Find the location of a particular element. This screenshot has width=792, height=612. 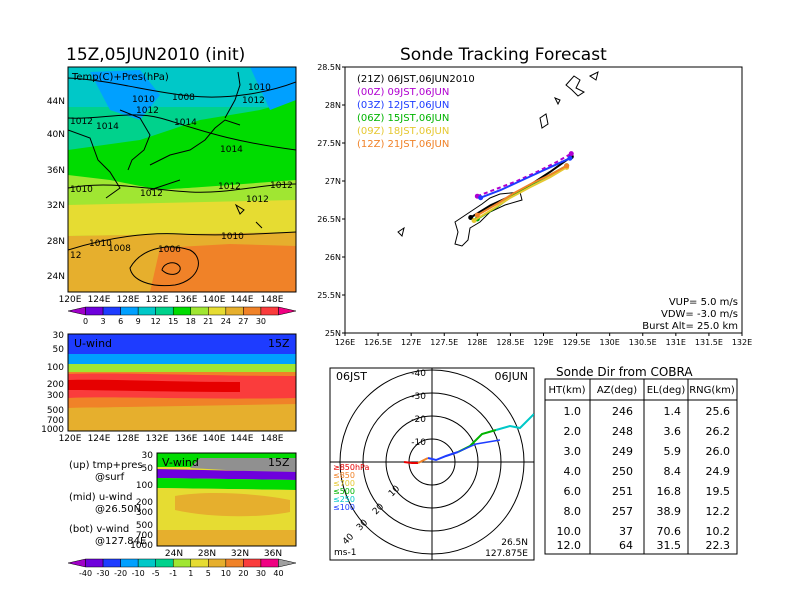

svg-text: 136E is located at coordinates (186, 439).